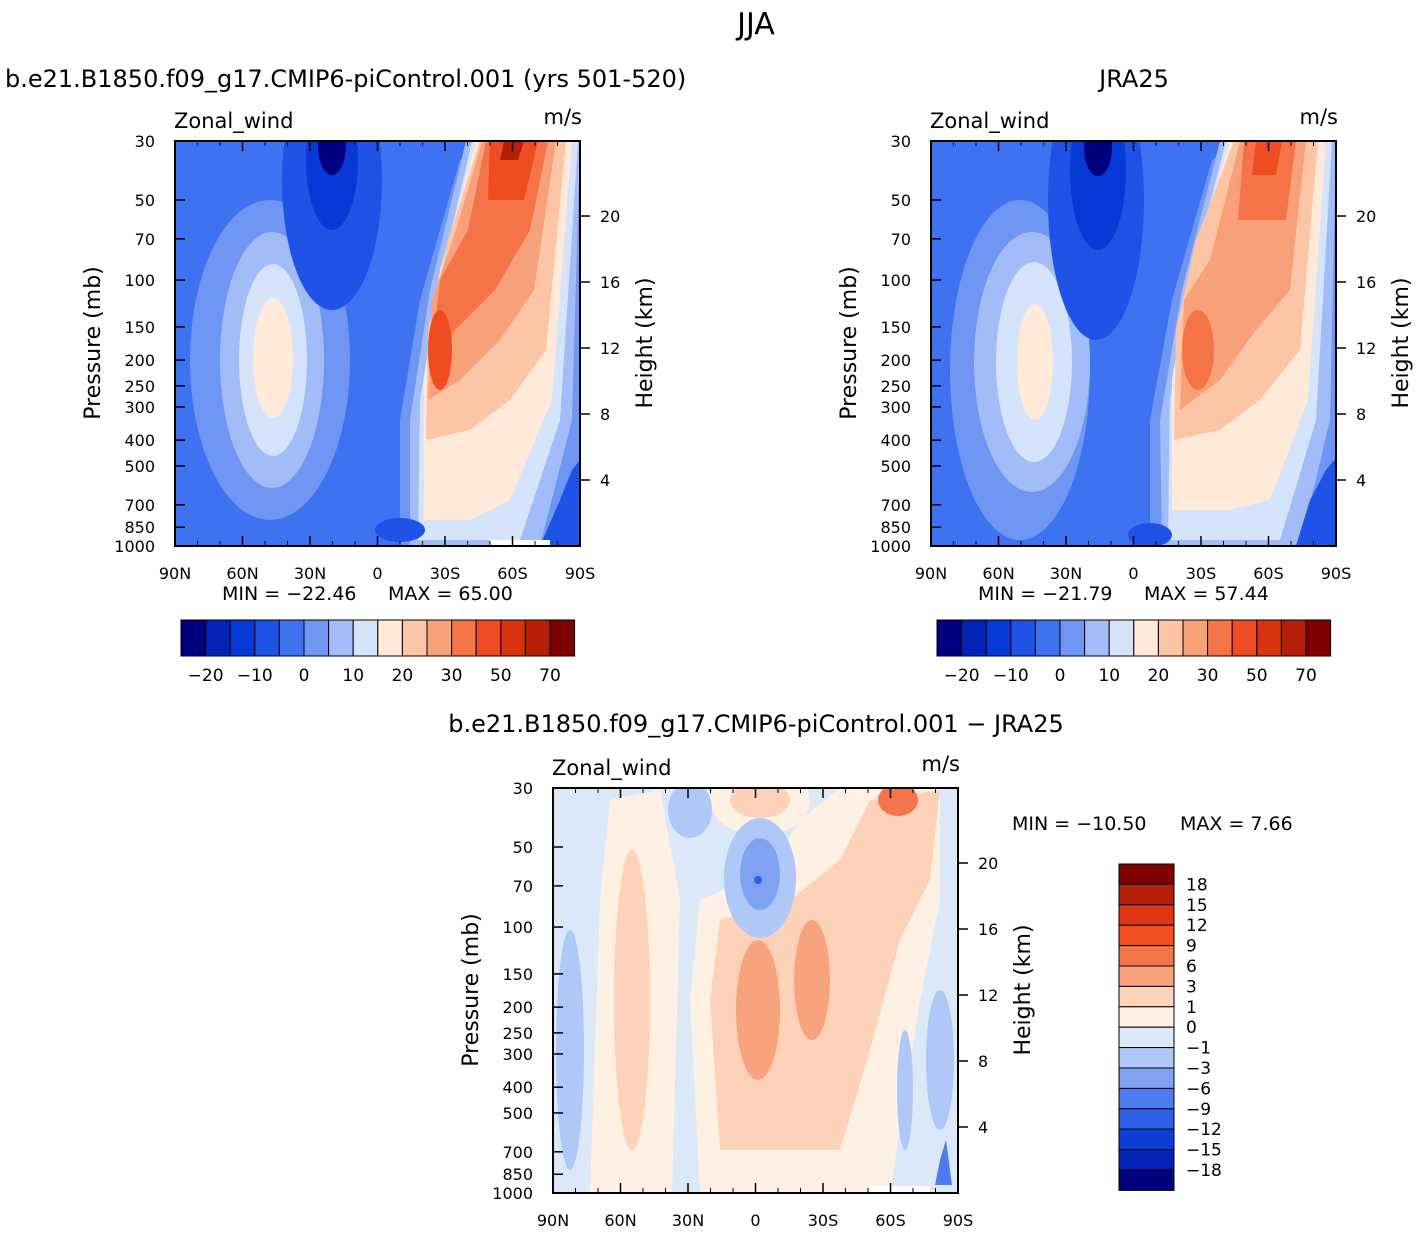 The height and width of the screenshot is (1233, 1421). I want to click on min-label: MIN = −10.50, so click(1079, 824).